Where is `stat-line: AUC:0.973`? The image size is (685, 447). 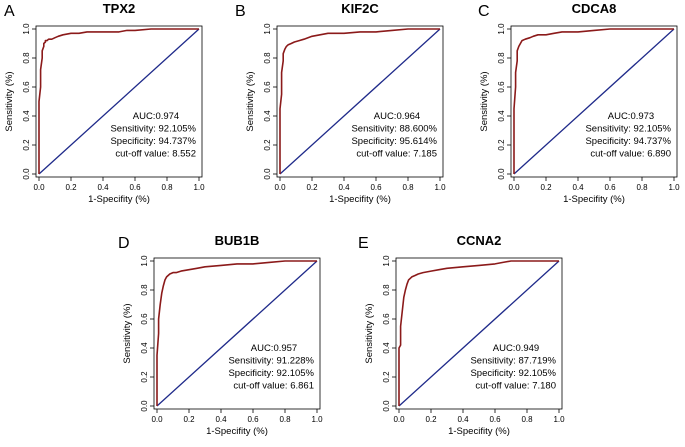 stat-line: AUC:0.973 is located at coordinates (631, 116).